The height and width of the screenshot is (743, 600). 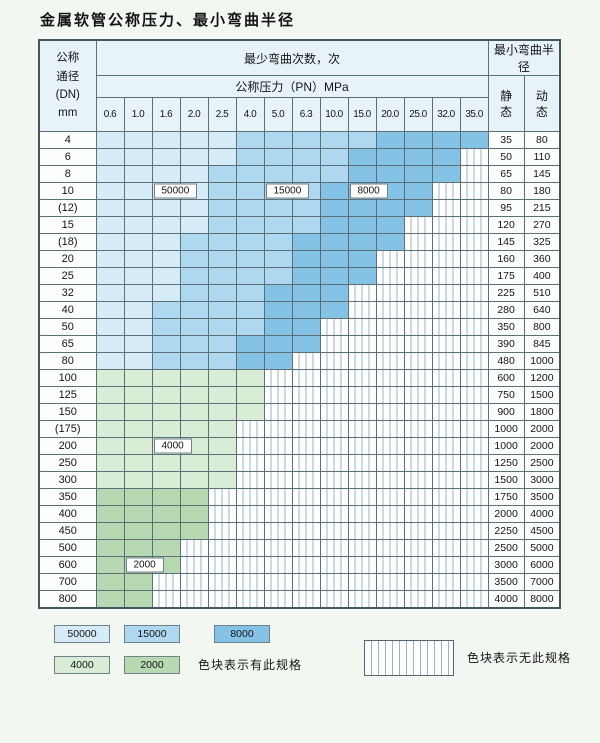 What do you see at coordinates (542, 293) in the screenshot?
I see `dynamic-value: 510` at bounding box center [542, 293].